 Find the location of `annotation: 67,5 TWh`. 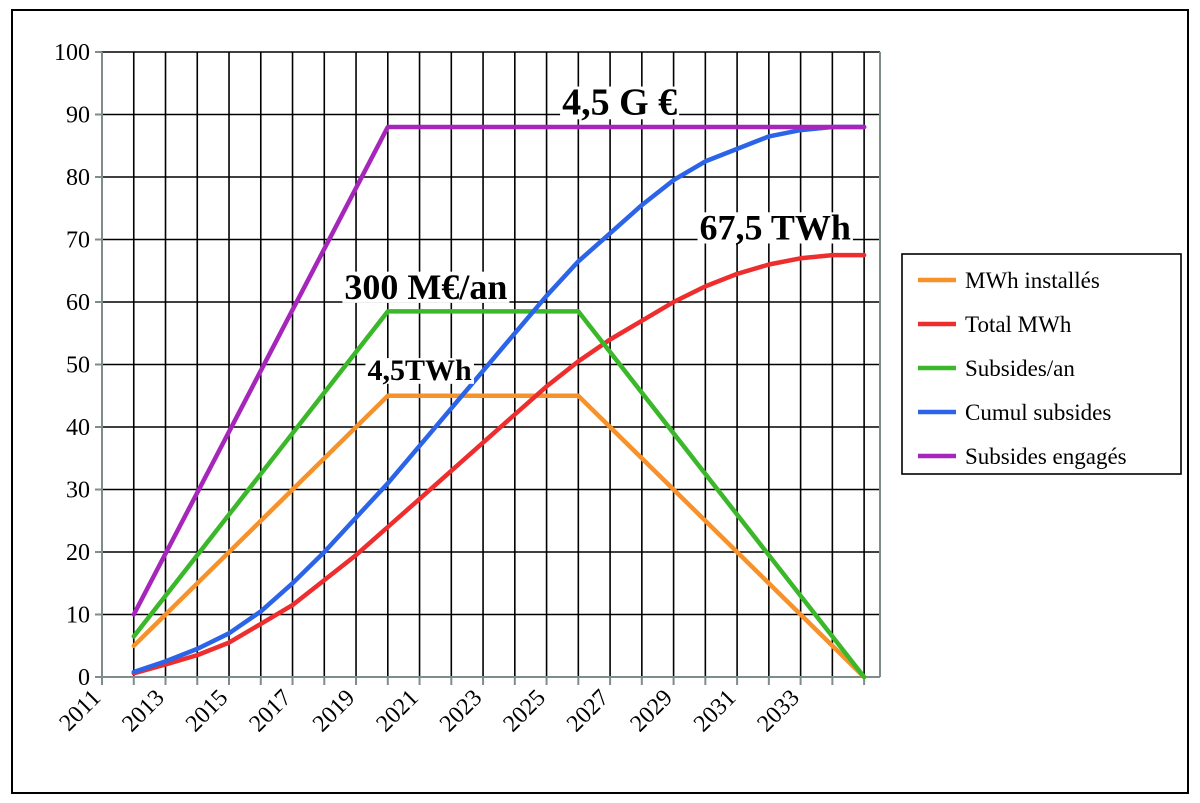

annotation: 67,5 TWh is located at coordinates (775, 228).